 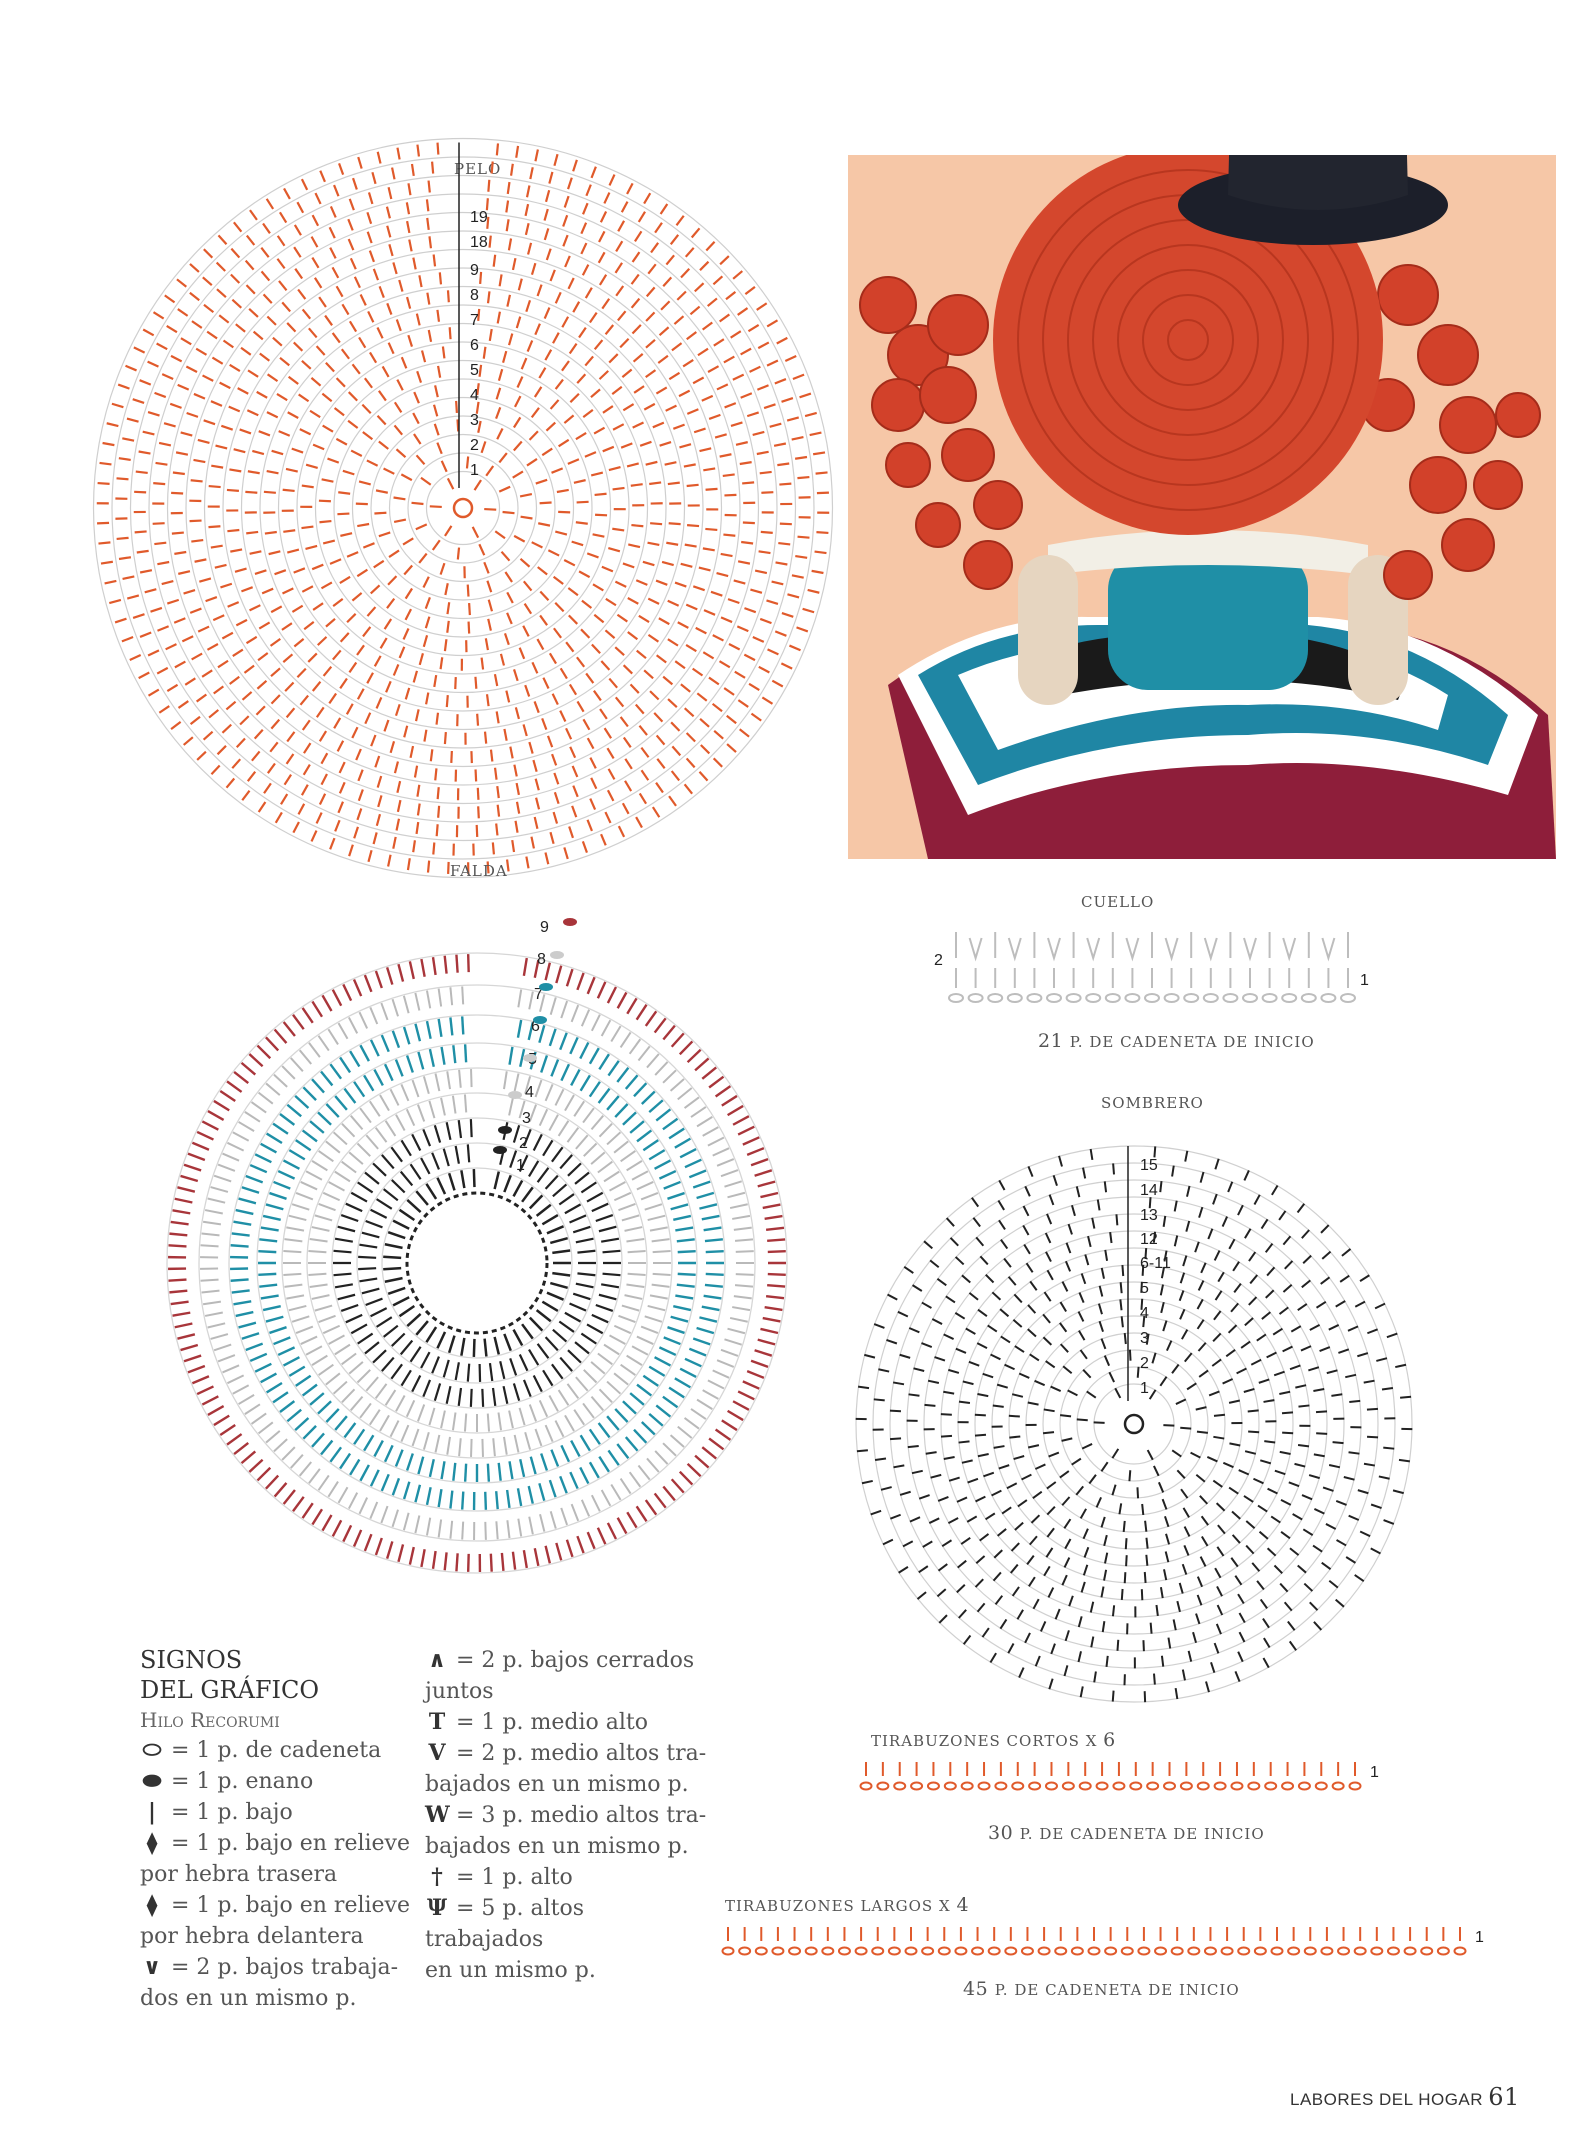 I want to click on legend-item-text: dos en un mismo p., so click(x=248, y=1998).